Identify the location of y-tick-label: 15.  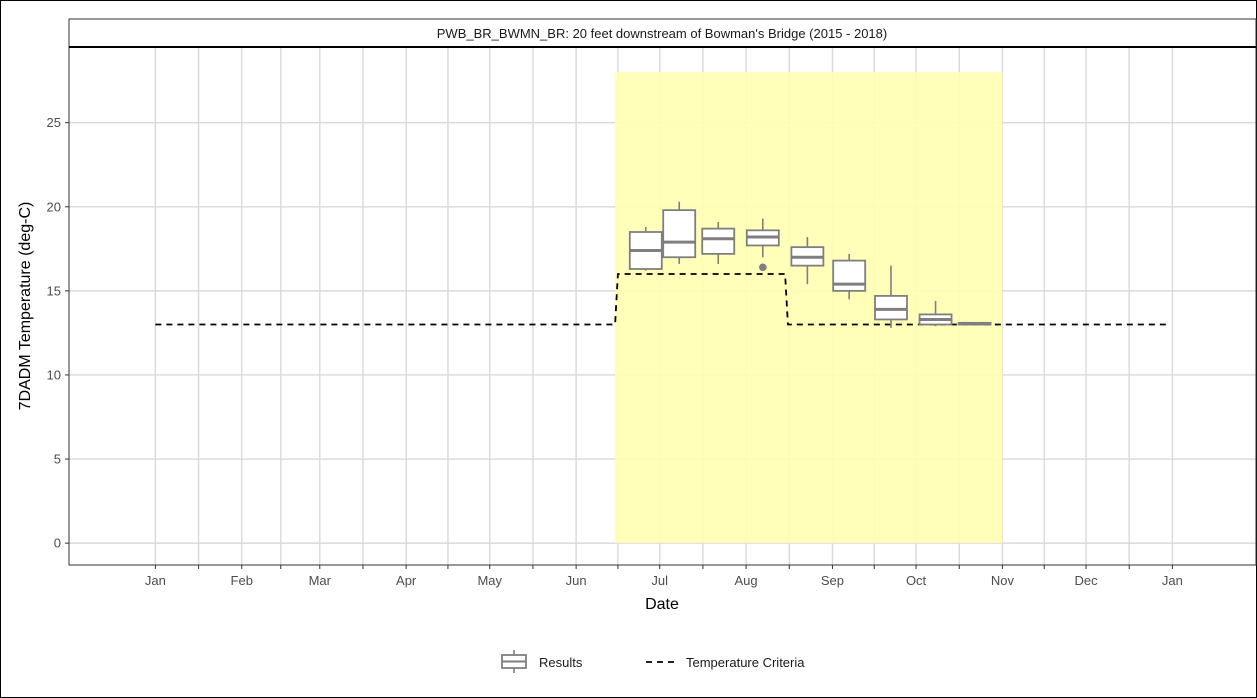
(54, 290).